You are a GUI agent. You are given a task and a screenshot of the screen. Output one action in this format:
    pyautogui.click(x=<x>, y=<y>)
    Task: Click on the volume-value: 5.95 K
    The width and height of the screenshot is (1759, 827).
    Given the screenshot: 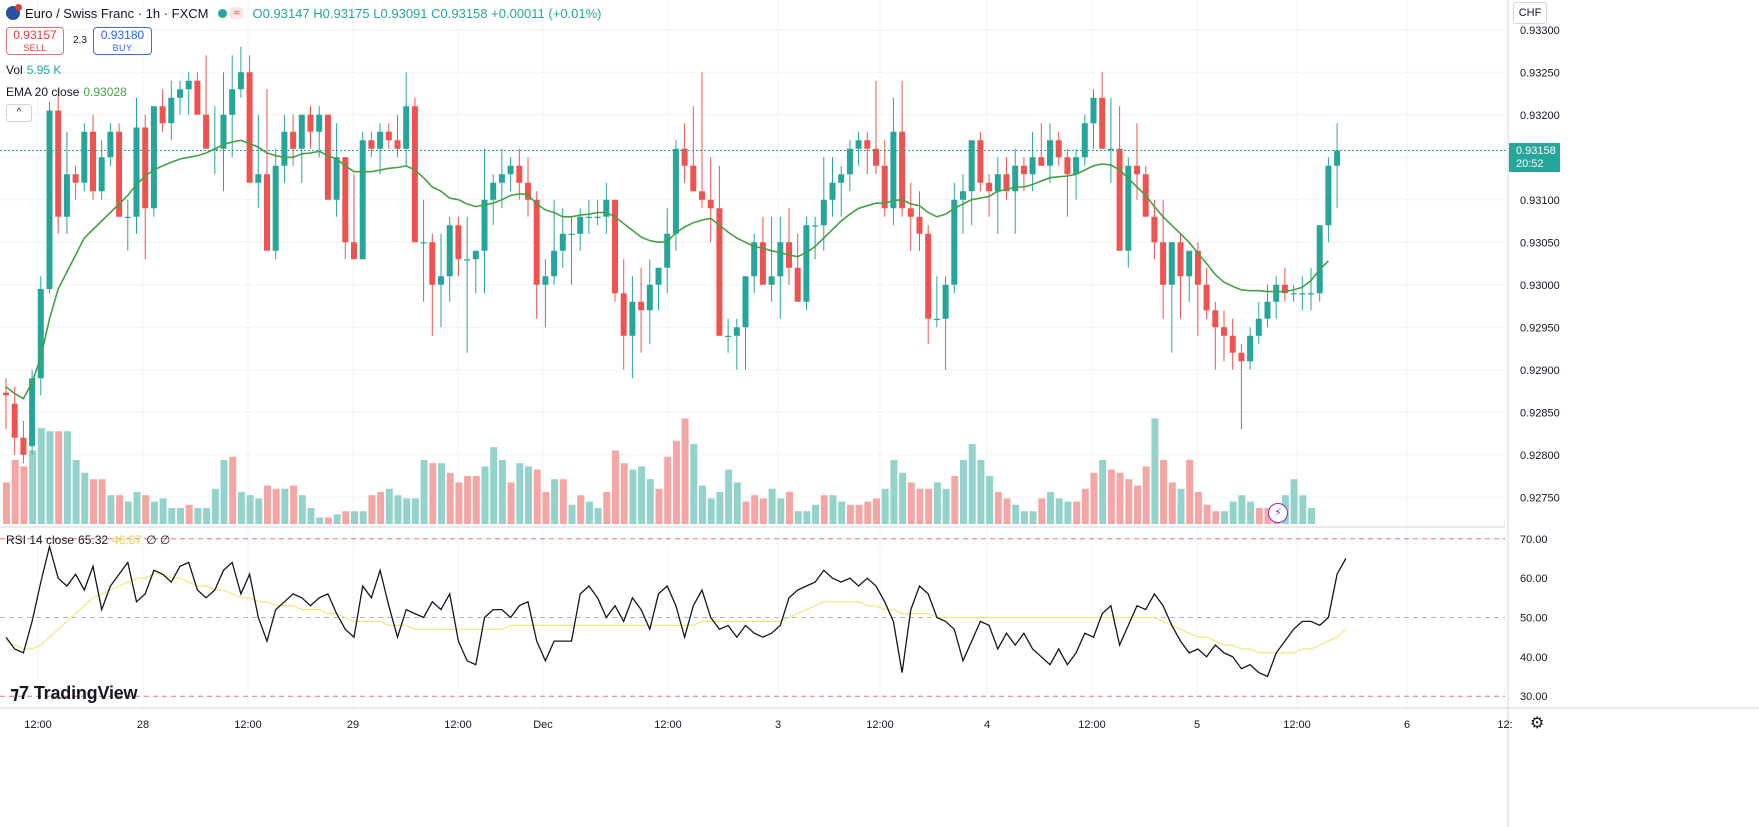 What is the action you would take?
    pyautogui.click(x=44, y=70)
    